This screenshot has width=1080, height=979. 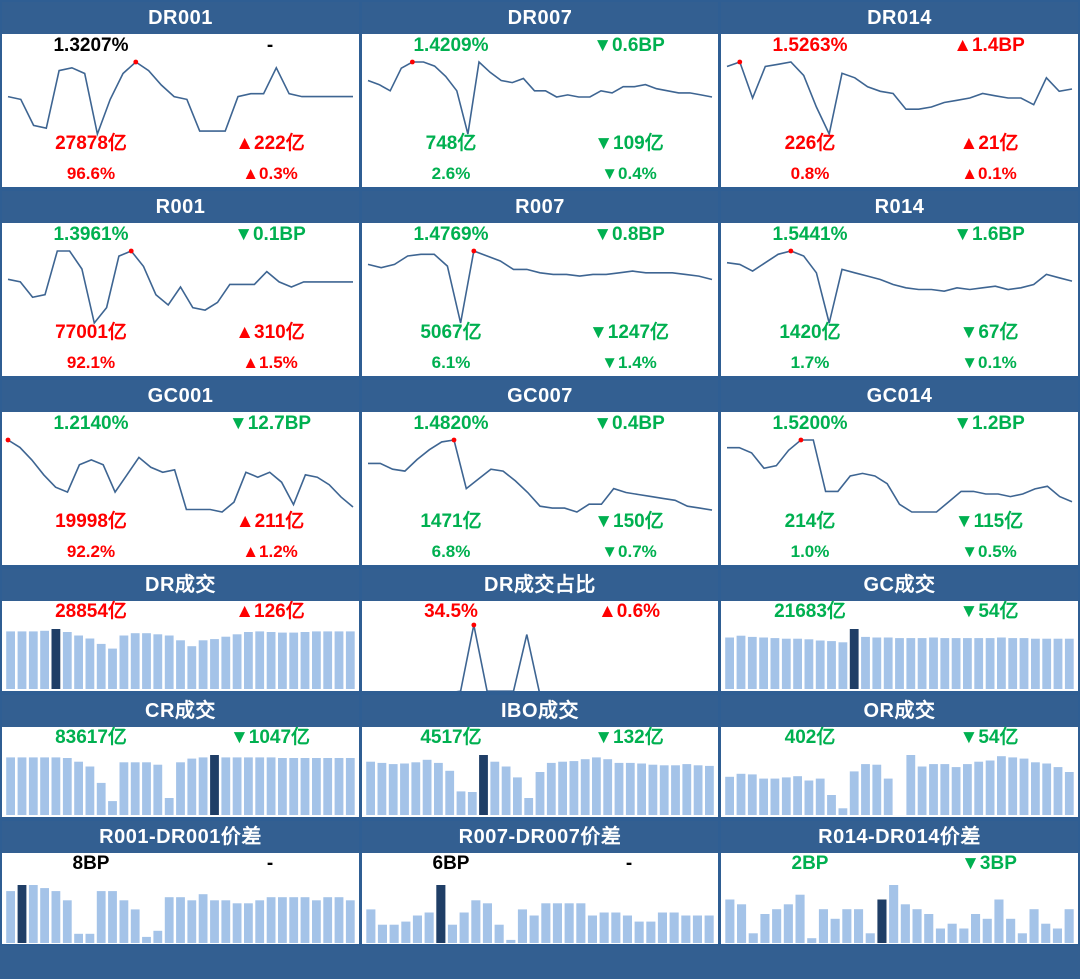 I want to click on panel-body: 6BP -, so click(x=540, y=898).